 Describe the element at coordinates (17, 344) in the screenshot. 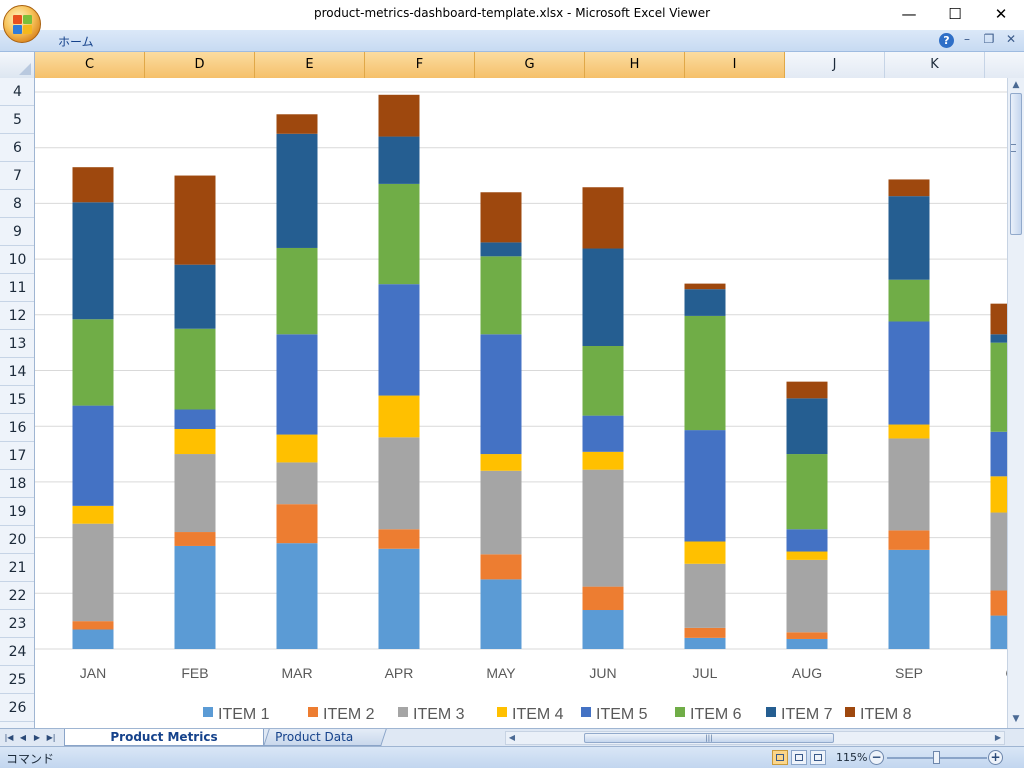

I see `row-header-13: 13` at that location.